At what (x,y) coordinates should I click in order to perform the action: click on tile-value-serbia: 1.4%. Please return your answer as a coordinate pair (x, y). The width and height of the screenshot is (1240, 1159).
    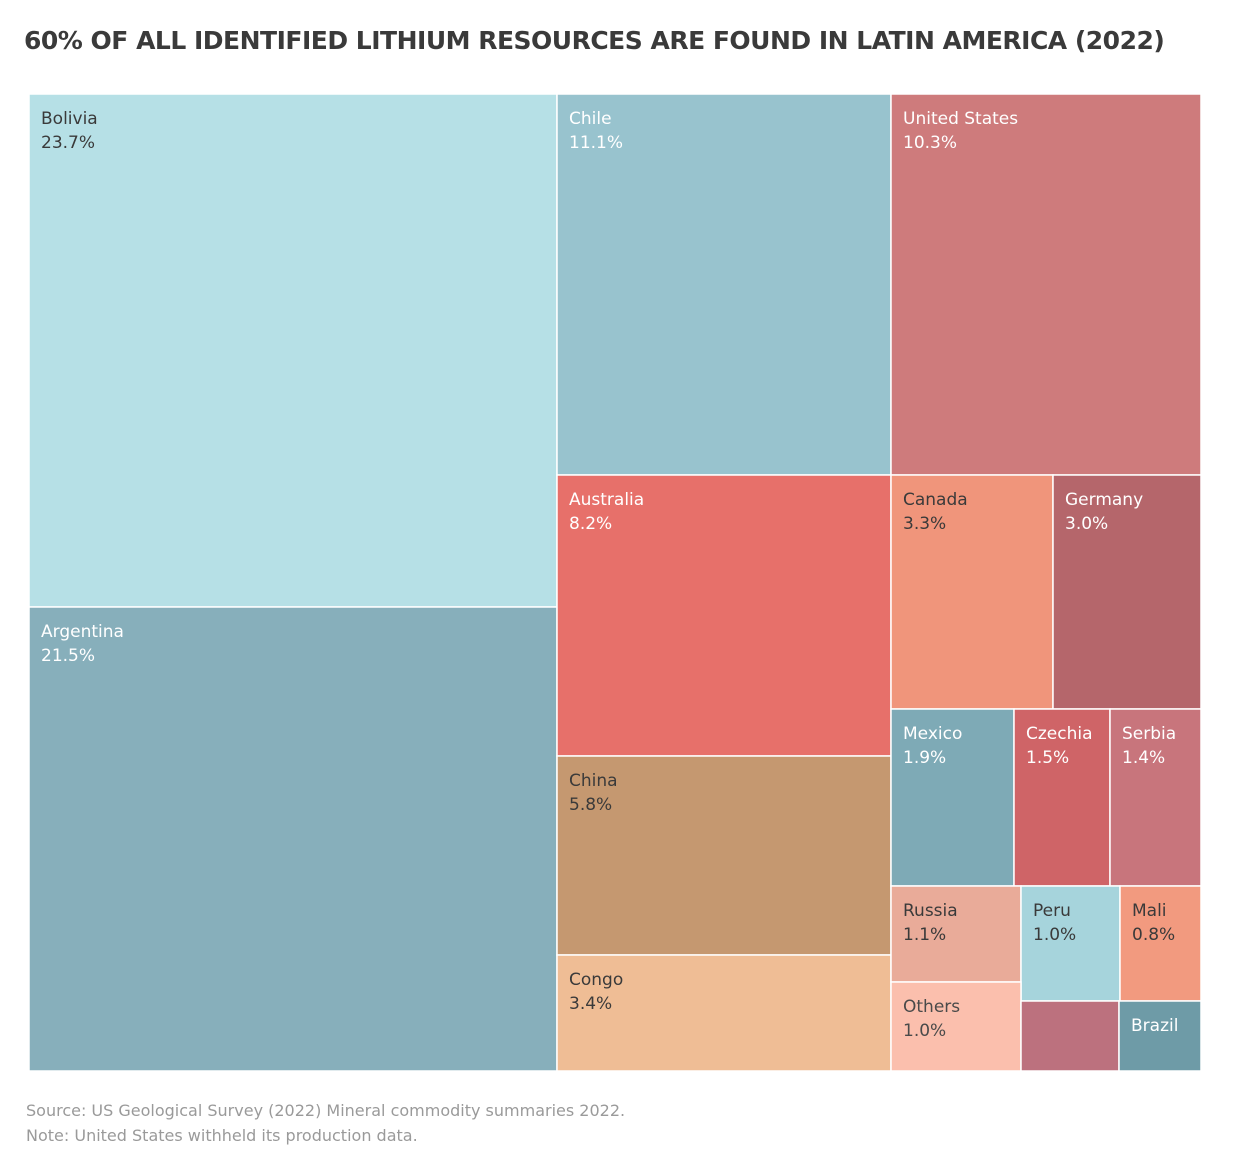
    Looking at the image, I should click on (1143, 758).